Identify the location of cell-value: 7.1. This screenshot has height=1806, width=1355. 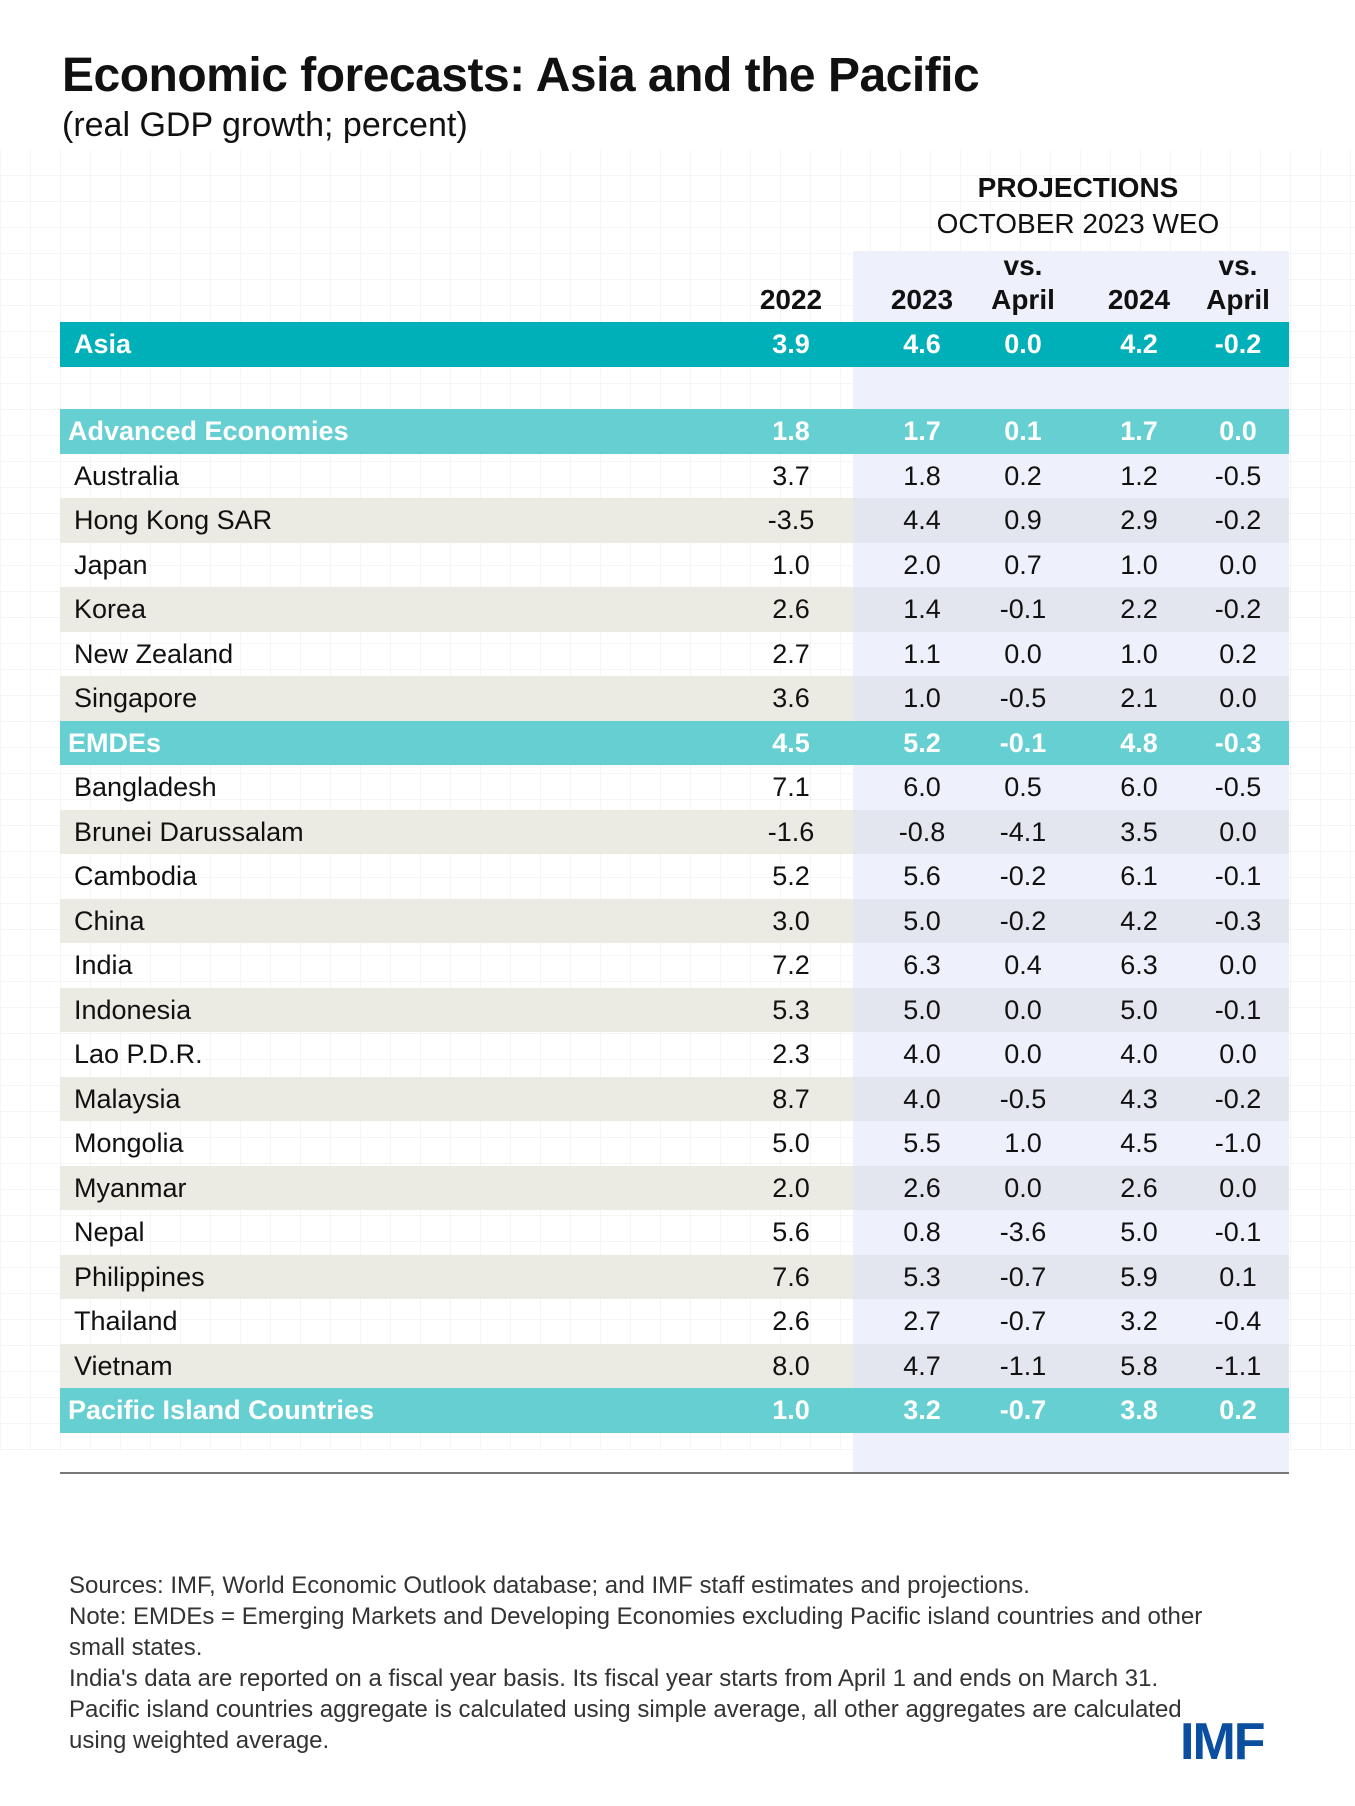
(791, 787).